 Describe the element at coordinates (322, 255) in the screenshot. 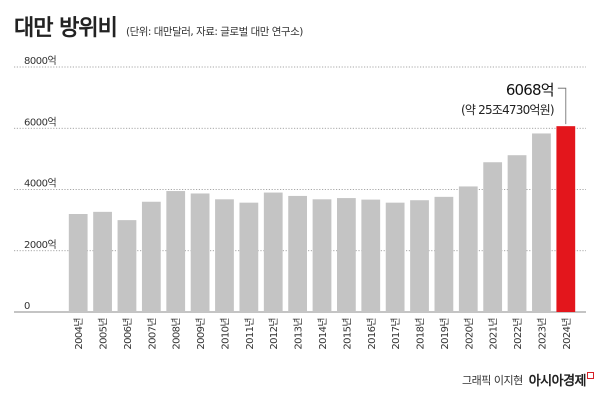

I see `bar-2014년` at that location.